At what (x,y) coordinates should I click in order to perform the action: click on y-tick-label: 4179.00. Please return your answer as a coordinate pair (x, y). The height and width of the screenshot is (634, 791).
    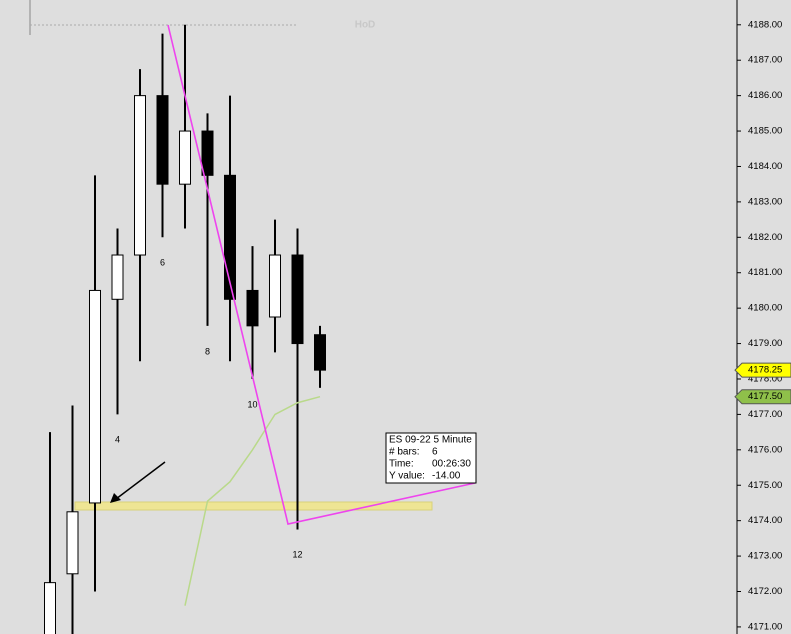
    Looking at the image, I should click on (765, 343).